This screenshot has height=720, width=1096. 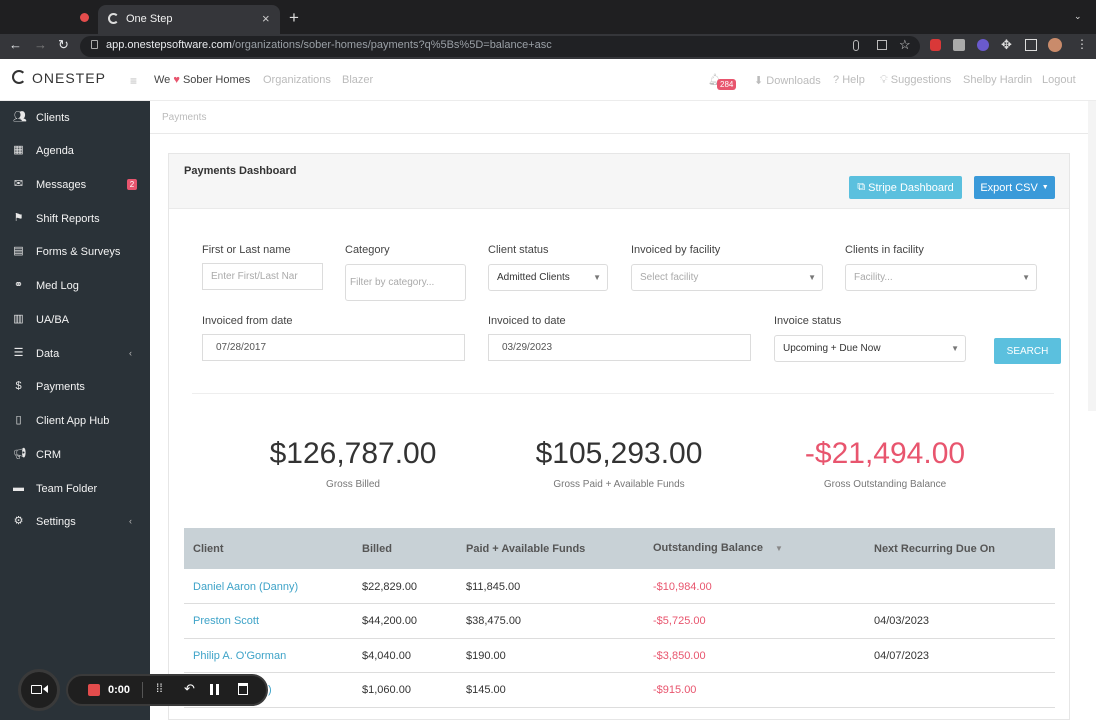 I want to click on address-bar, so click(x=500, y=46).